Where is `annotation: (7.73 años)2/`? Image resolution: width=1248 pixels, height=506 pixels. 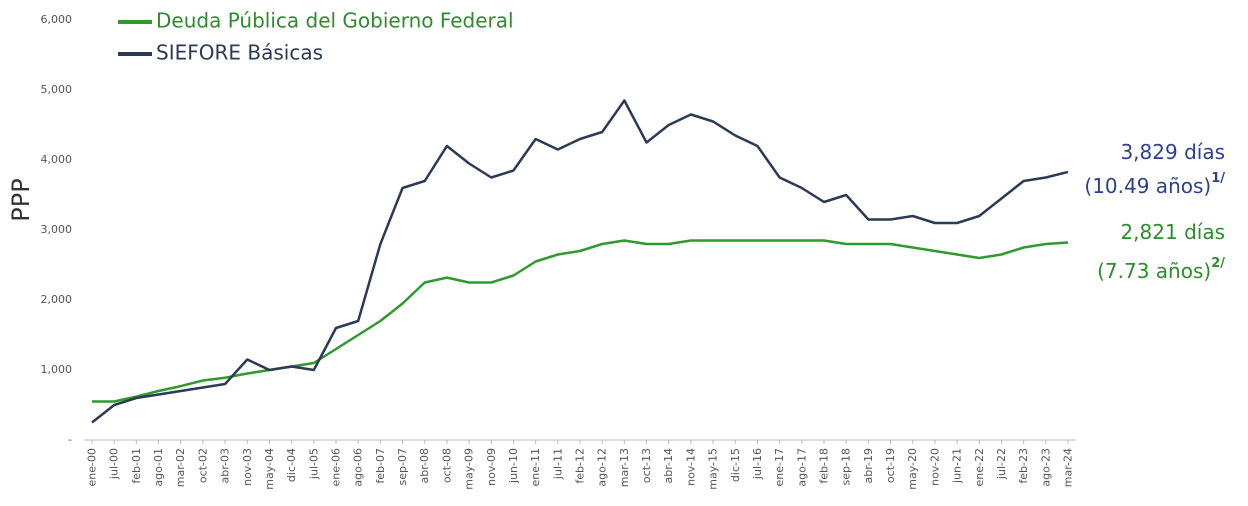
annotation: (7.73 años)2/ is located at coordinates (1161, 269).